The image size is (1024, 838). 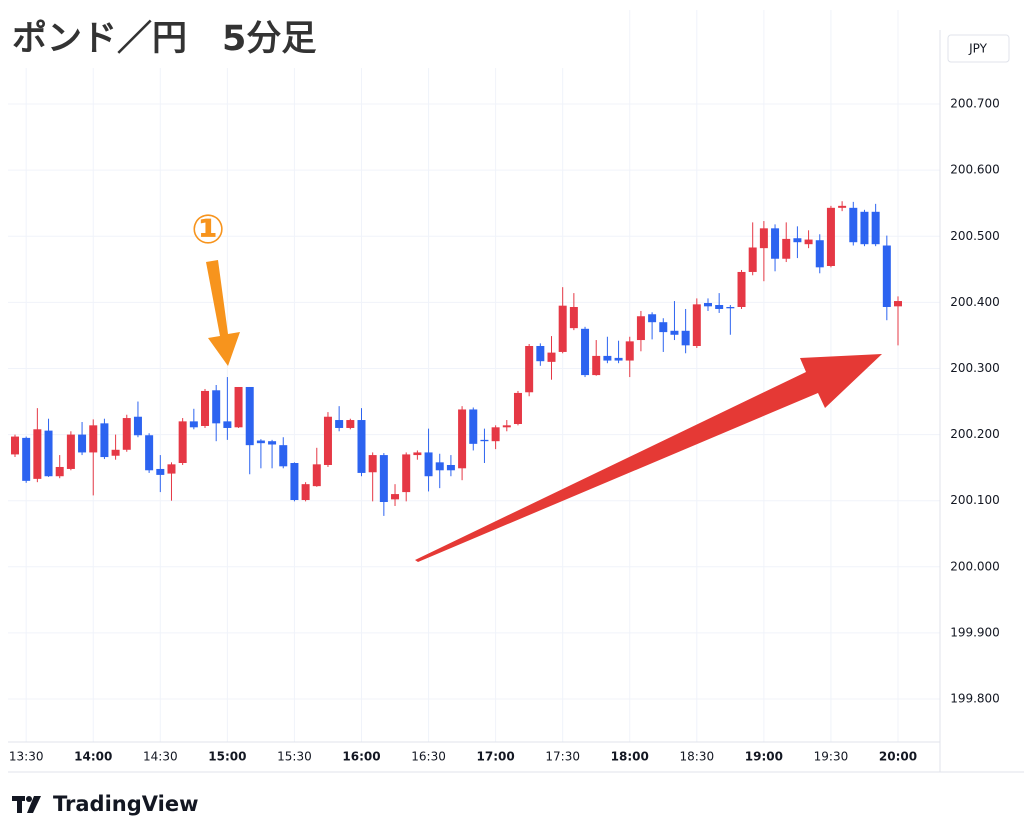 What do you see at coordinates (294, 757) in the screenshot?
I see `x-tick-label: 15:30` at bounding box center [294, 757].